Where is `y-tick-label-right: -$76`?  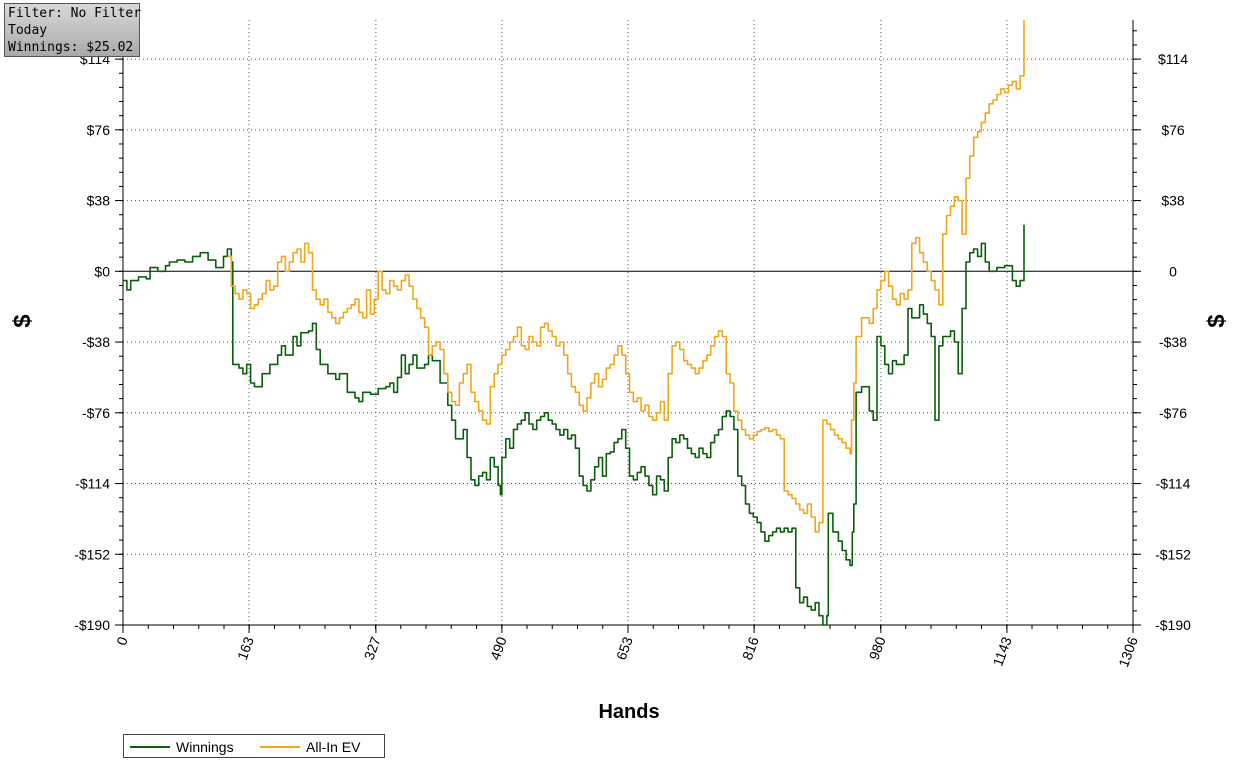
y-tick-label-right: -$76 is located at coordinates (1173, 413).